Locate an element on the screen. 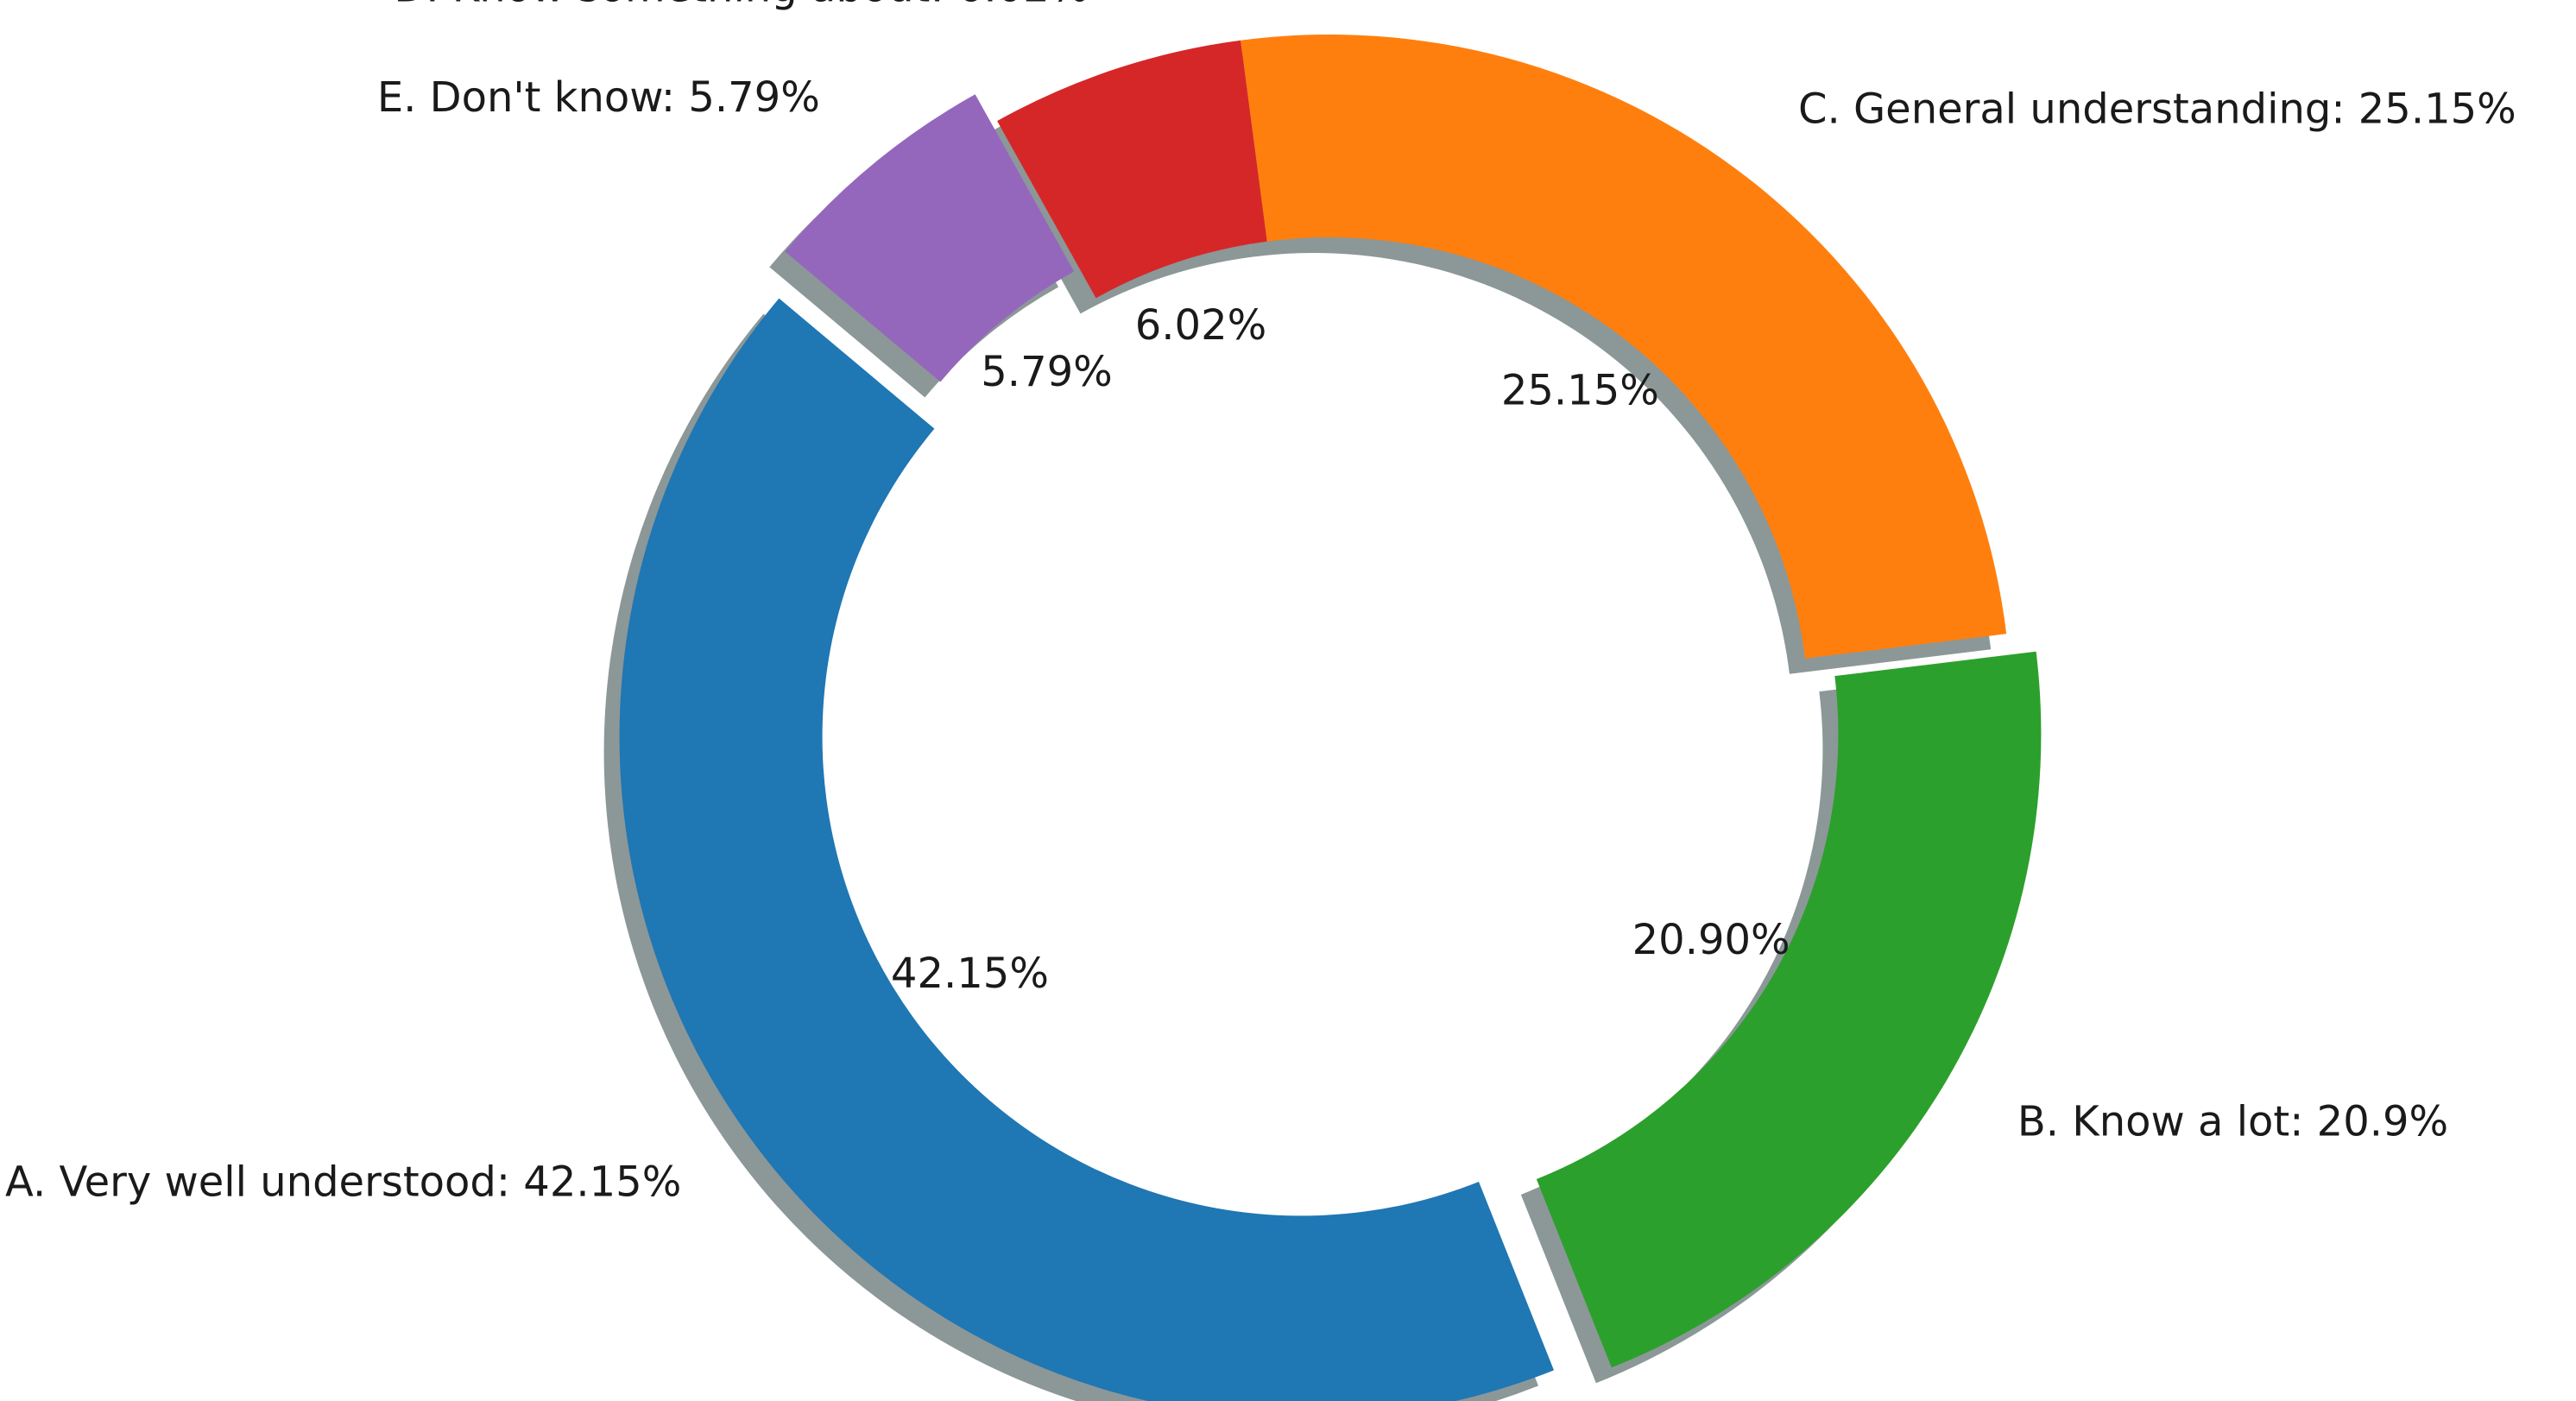 The width and height of the screenshot is (2576, 1401). wedge-c-general-understanding is located at coordinates (1624, 347).